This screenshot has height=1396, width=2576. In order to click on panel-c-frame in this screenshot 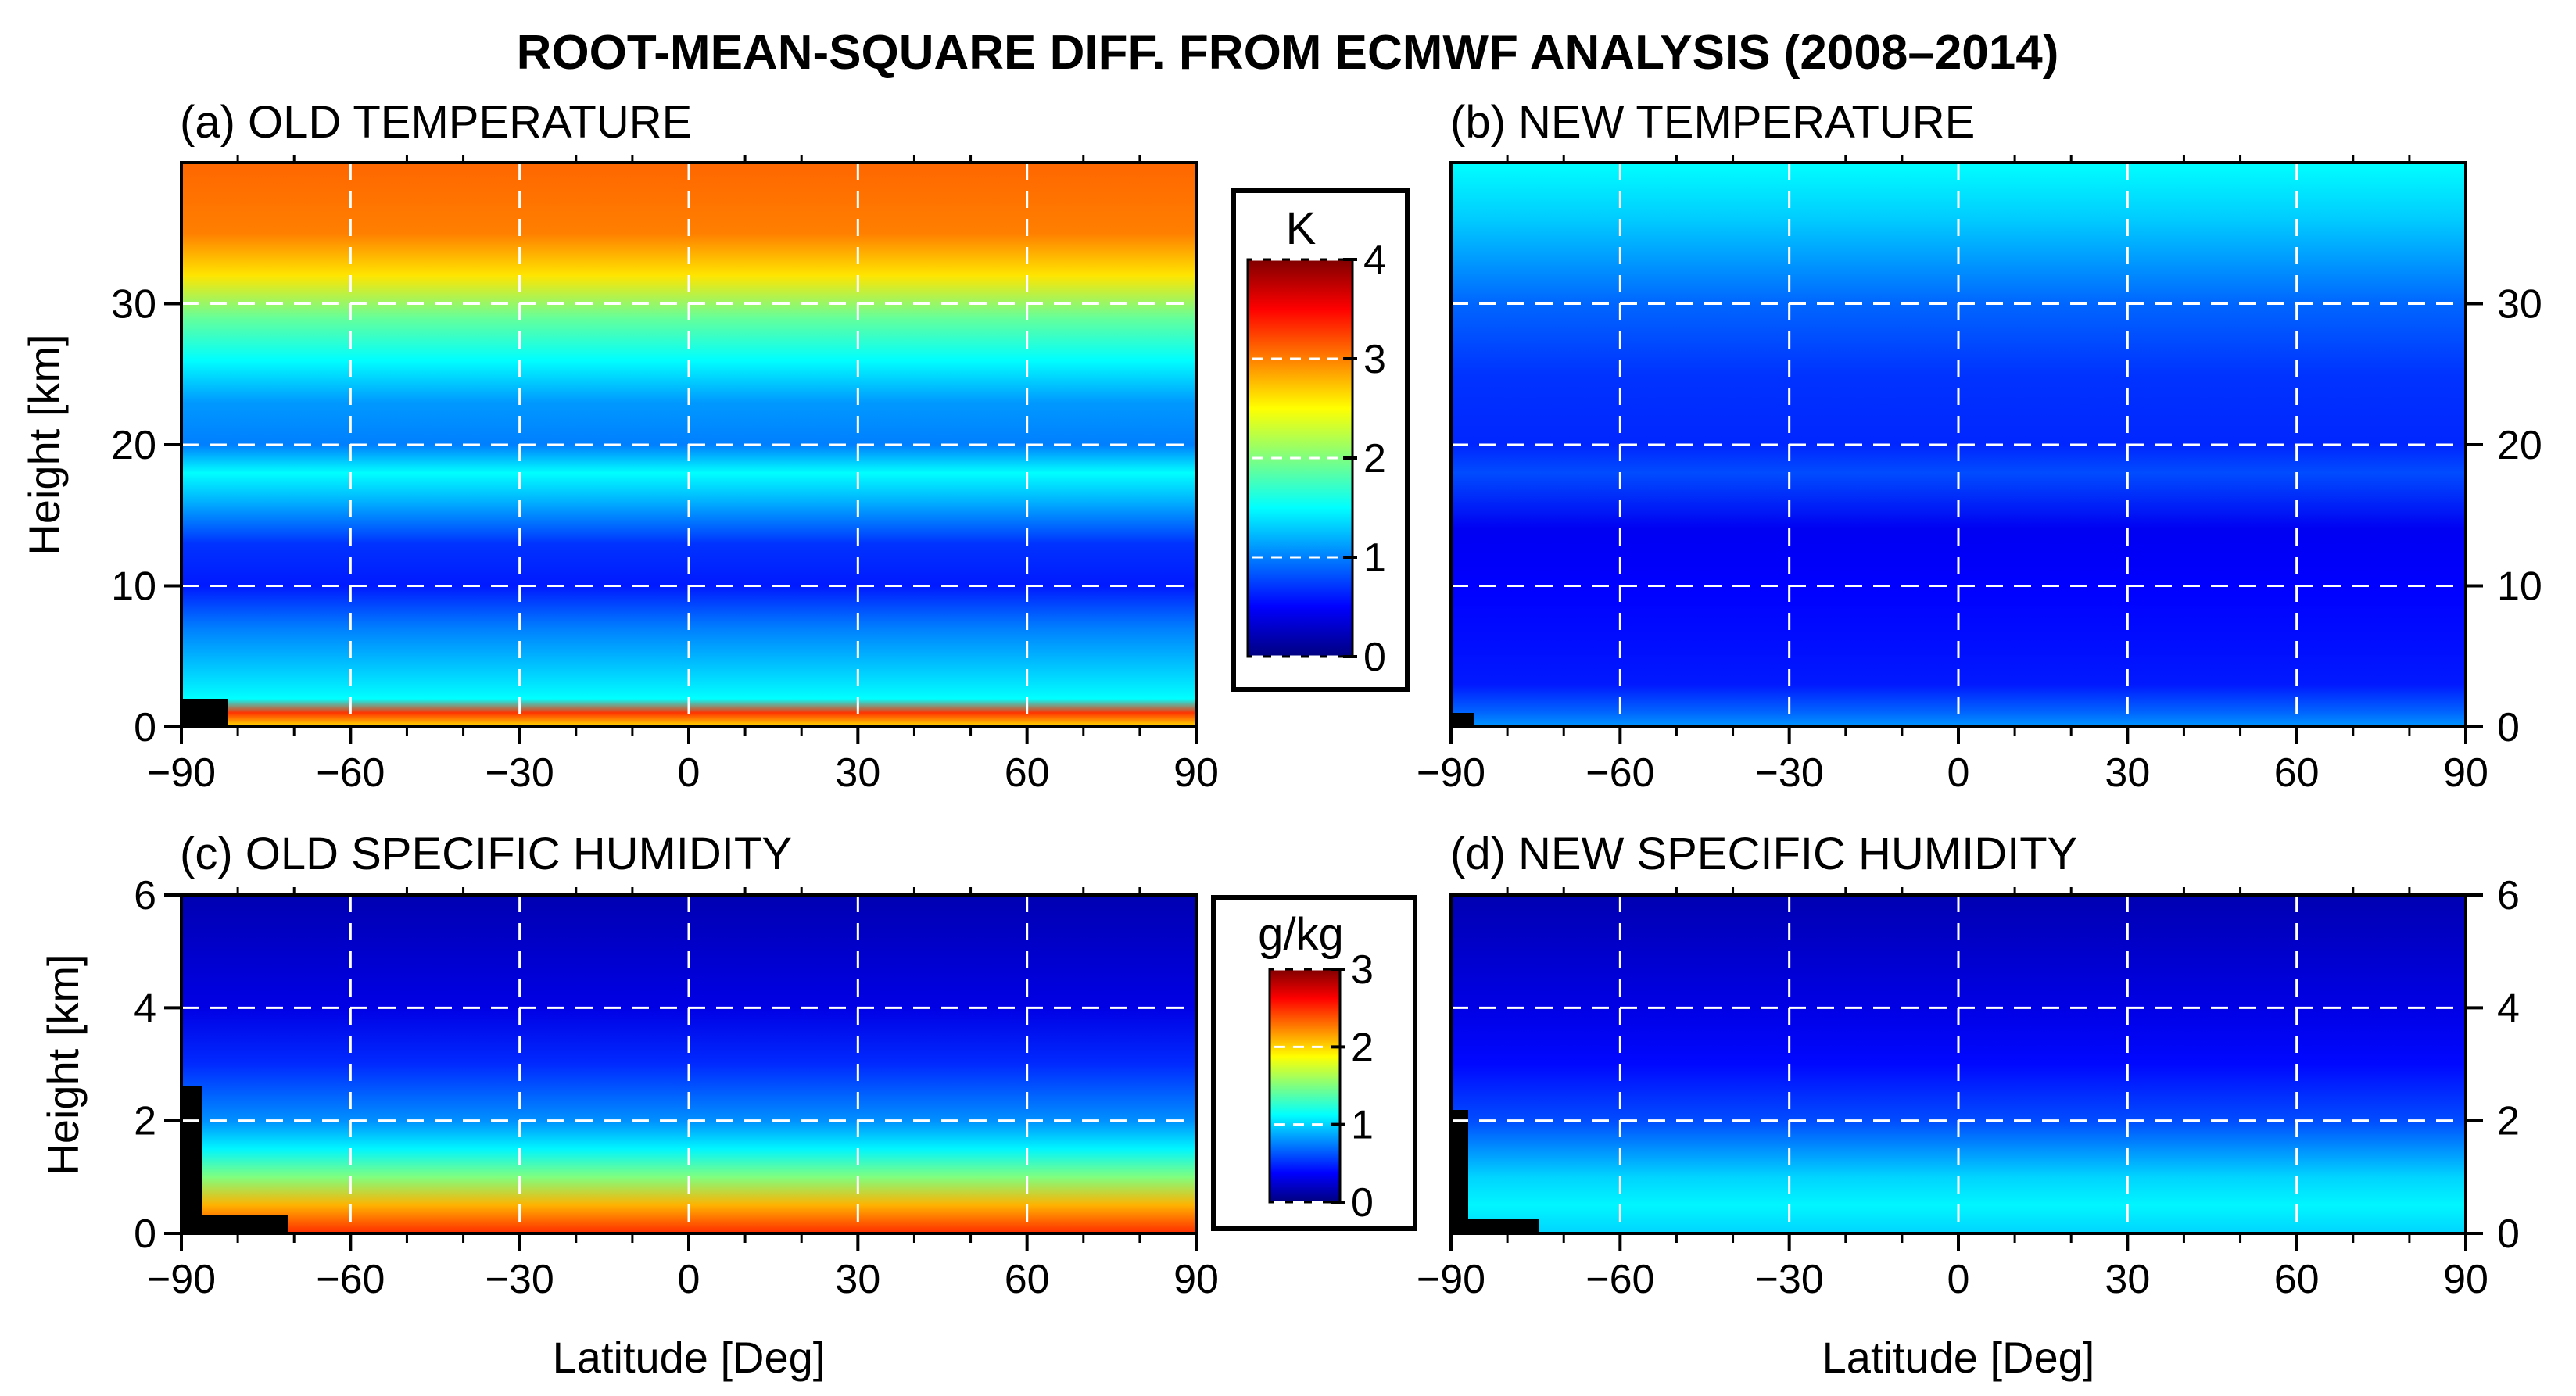, I will do `click(689, 1064)`.